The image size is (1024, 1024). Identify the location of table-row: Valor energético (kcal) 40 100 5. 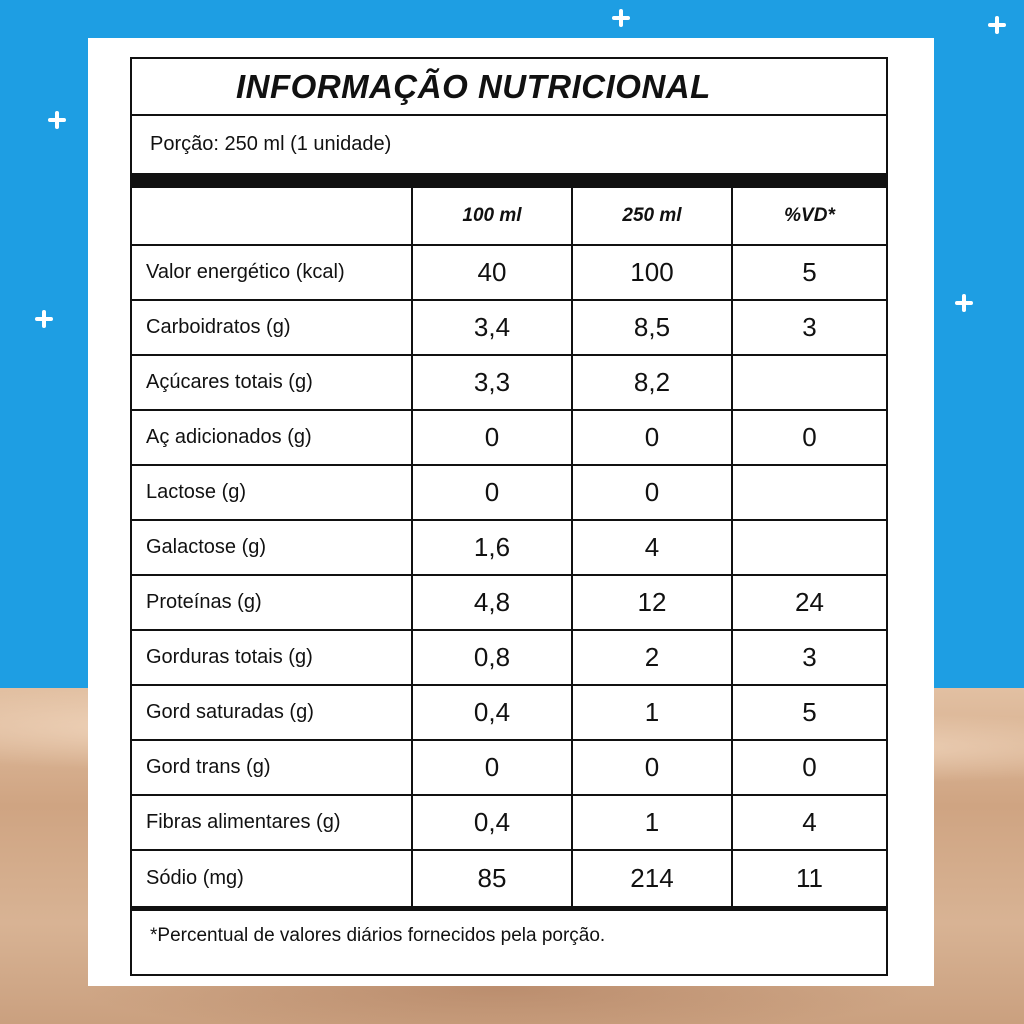
(509, 273).